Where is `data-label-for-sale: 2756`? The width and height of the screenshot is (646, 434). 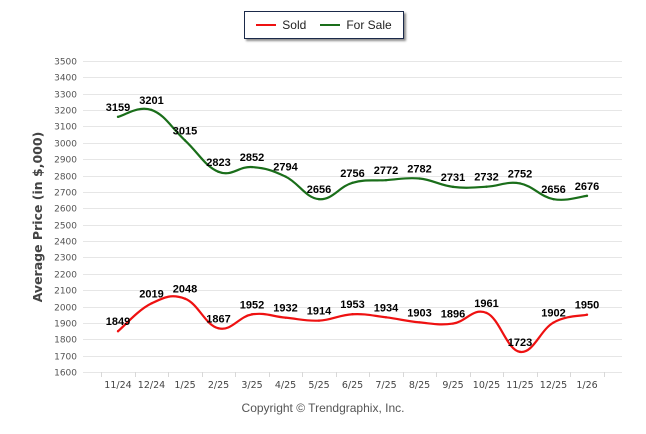 data-label-for-sale: 2756 is located at coordinates (352, 174).